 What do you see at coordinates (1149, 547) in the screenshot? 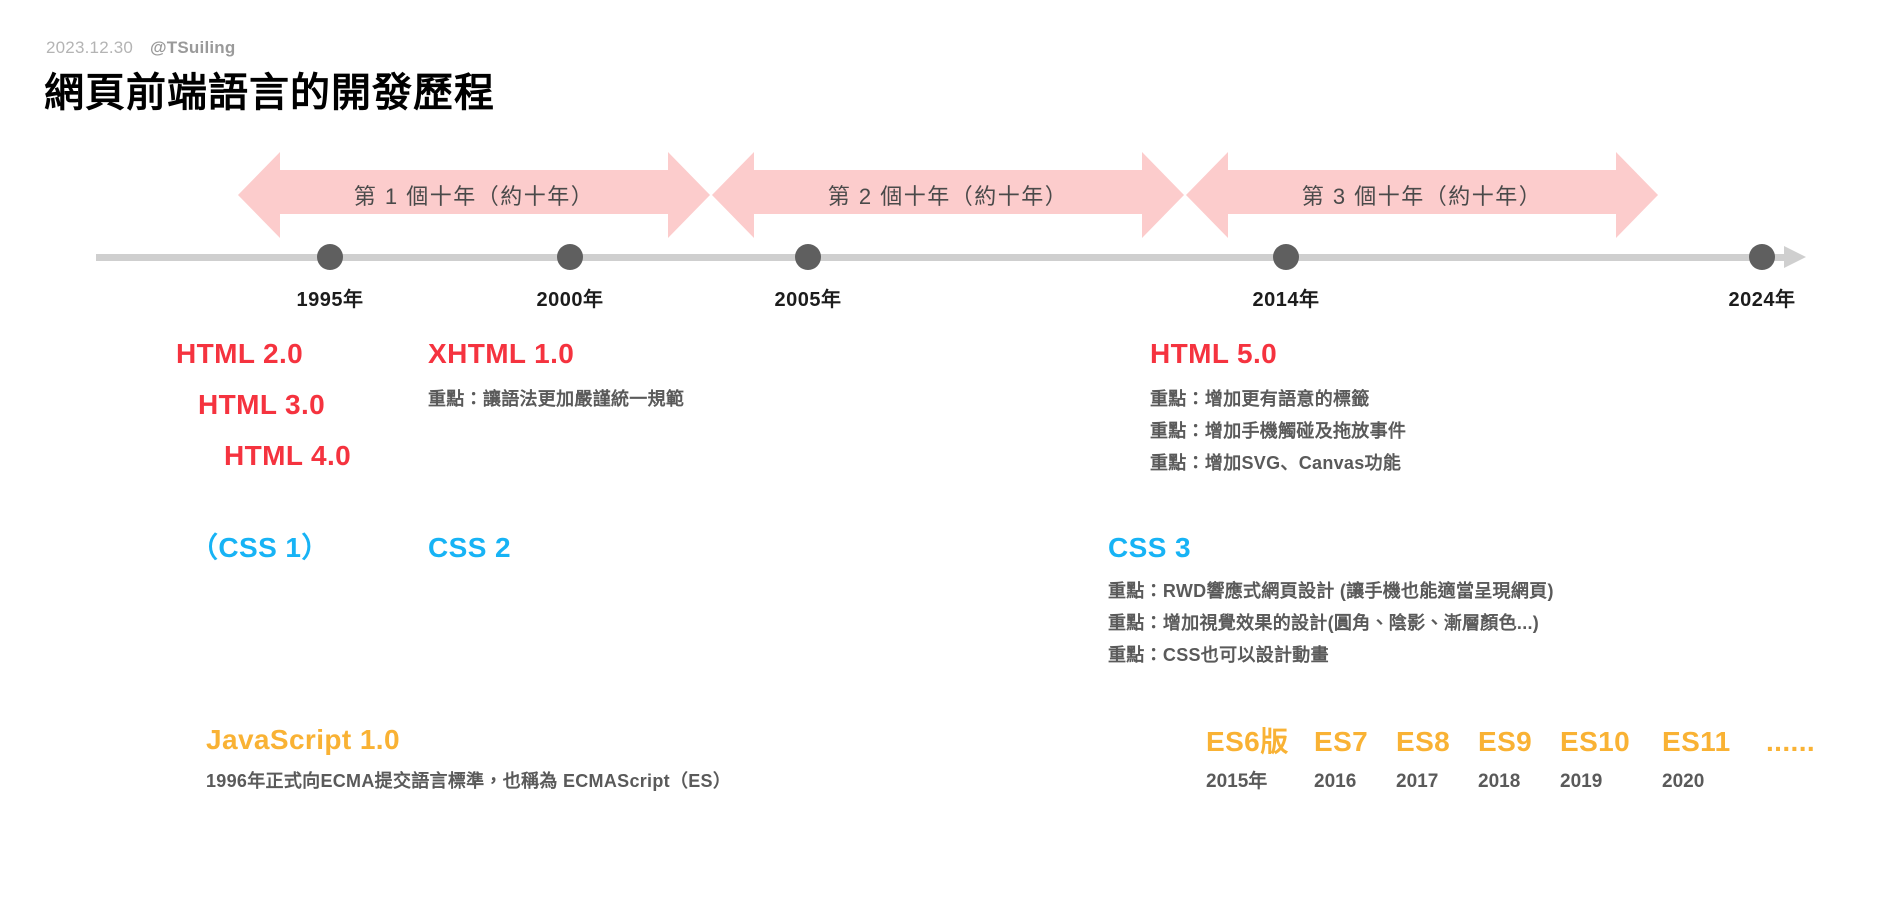
I see `css3-heading: CSS 3` at bounding box center [1149, 547].